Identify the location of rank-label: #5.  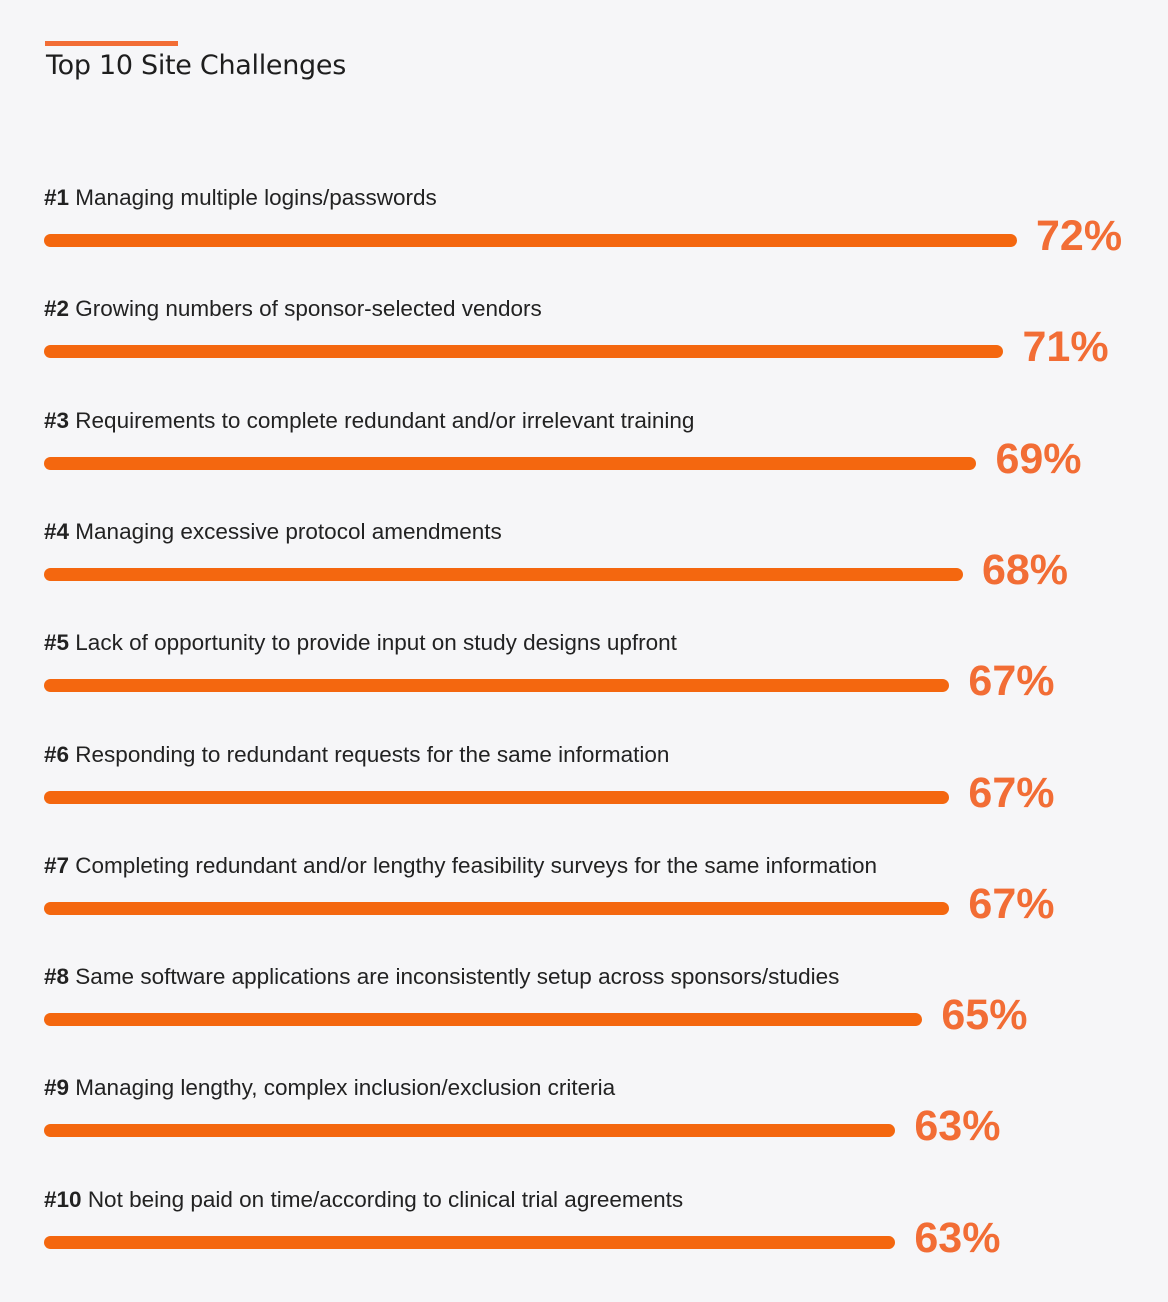
(57, 643).